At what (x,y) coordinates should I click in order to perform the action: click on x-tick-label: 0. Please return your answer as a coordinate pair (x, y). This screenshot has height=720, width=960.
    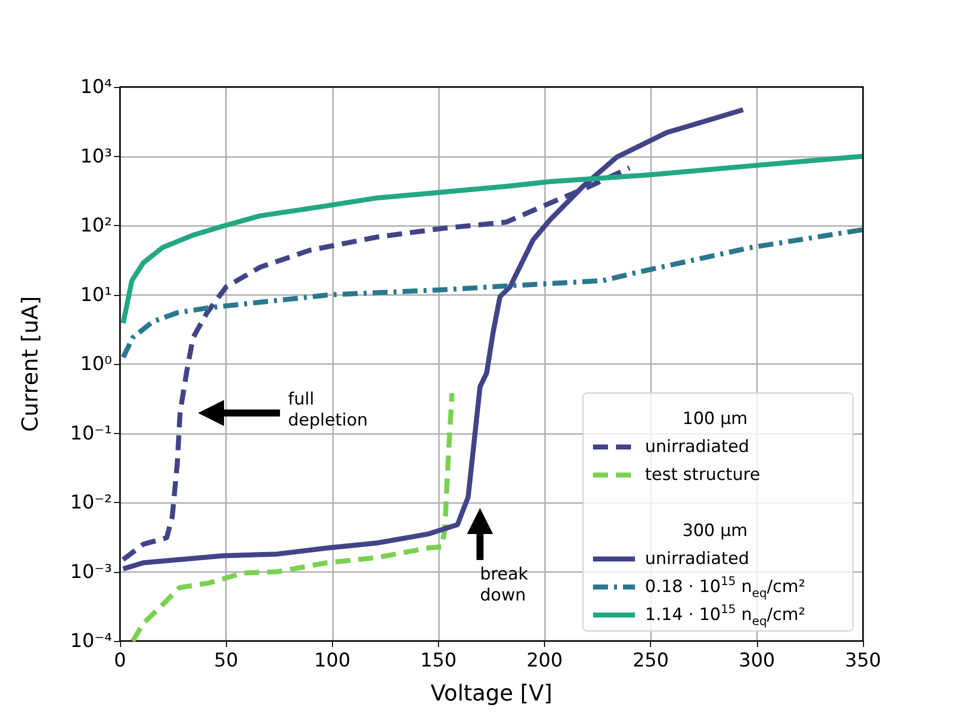
    Looking at the image, I should click on (120, 661).